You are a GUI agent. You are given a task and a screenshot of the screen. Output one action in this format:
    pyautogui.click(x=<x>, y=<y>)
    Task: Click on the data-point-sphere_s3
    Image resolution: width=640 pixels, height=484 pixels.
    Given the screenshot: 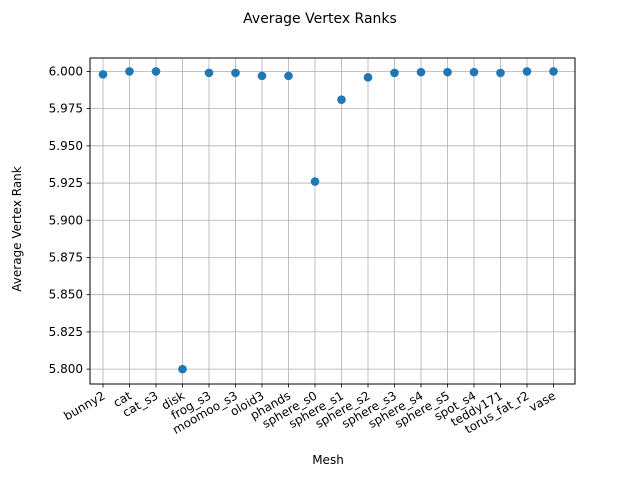 What is the action you would take?
    pyautogui.click(x=394, y=73)
    